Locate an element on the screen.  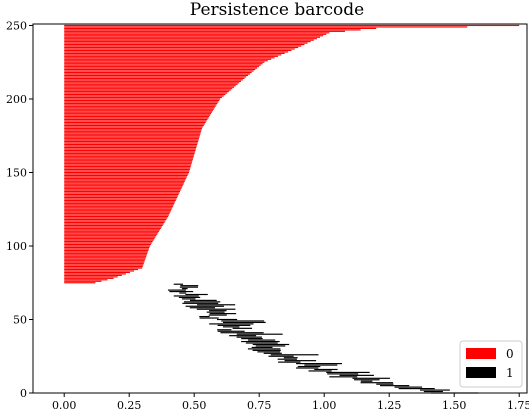
y-tick-label: 50 is located at coordinates (20, 319).